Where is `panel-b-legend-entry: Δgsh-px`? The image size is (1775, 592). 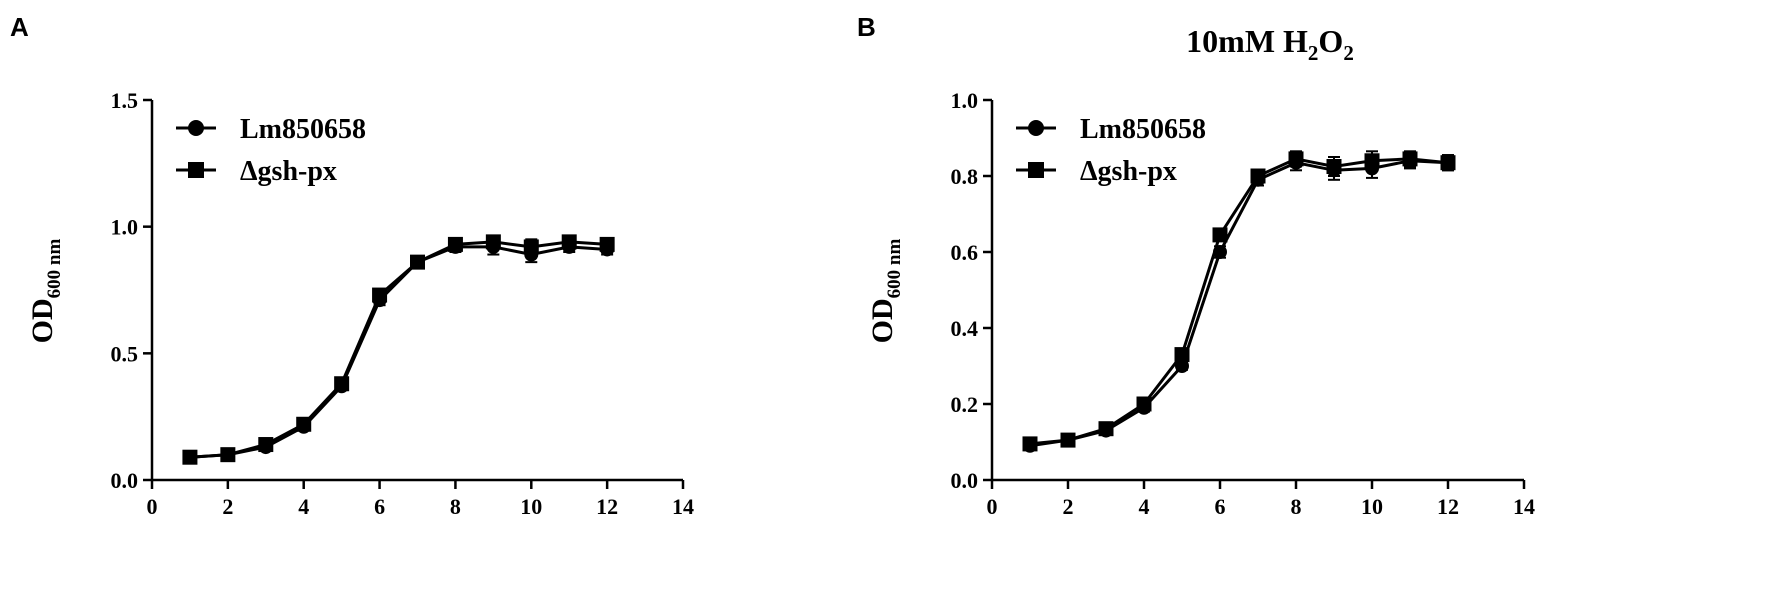 panel-b-legend-entry: Δgsh-px is located at coordinates (1096, 171).